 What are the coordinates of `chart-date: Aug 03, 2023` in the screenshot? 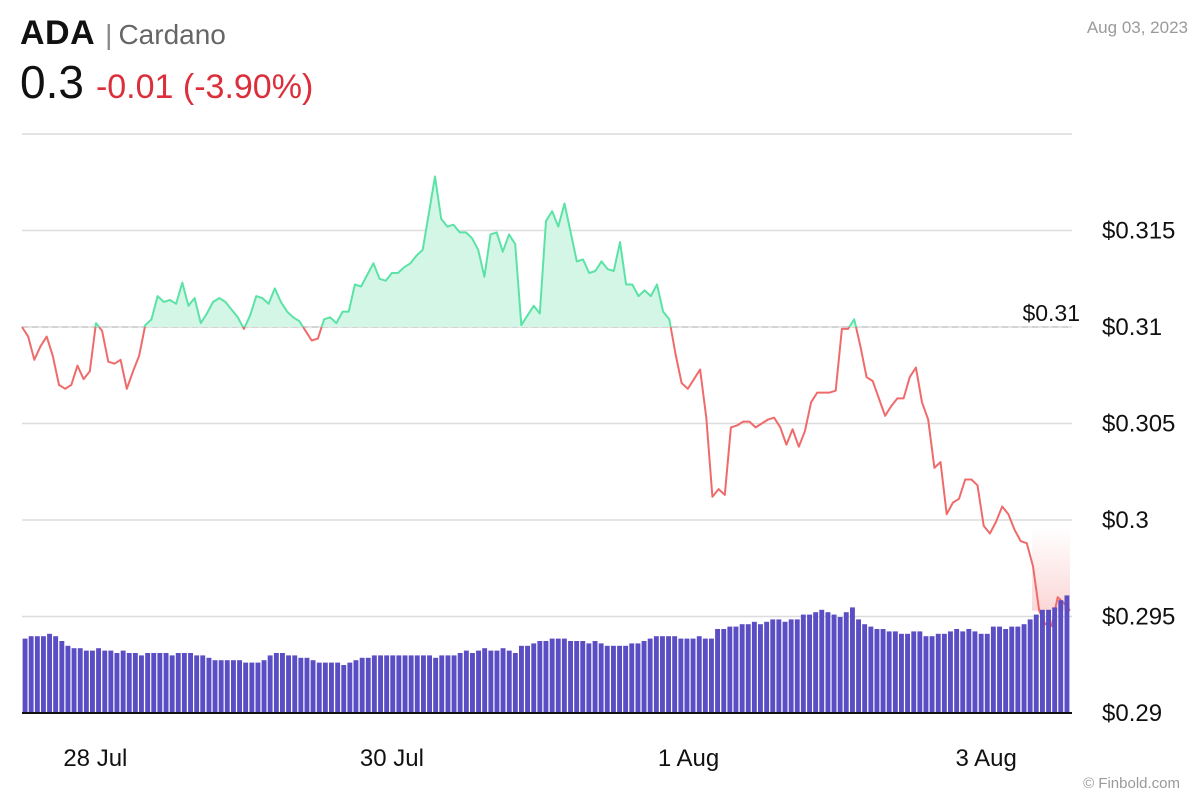 It's located at (1137, 27).